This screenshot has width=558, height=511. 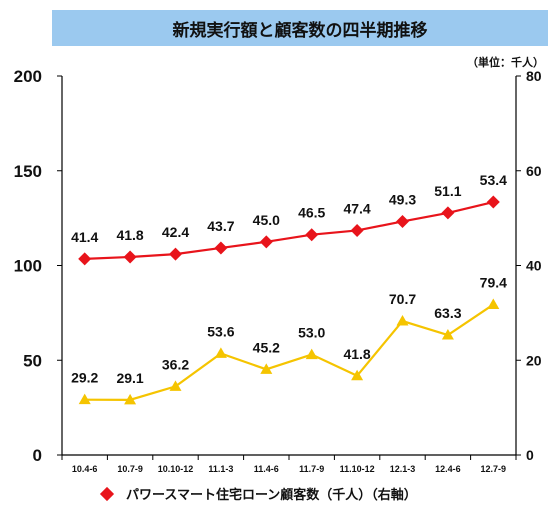 I want to click on chart-title-bar: 新規実行額と顧客数の四半期推移, so click(x=300, y=28).